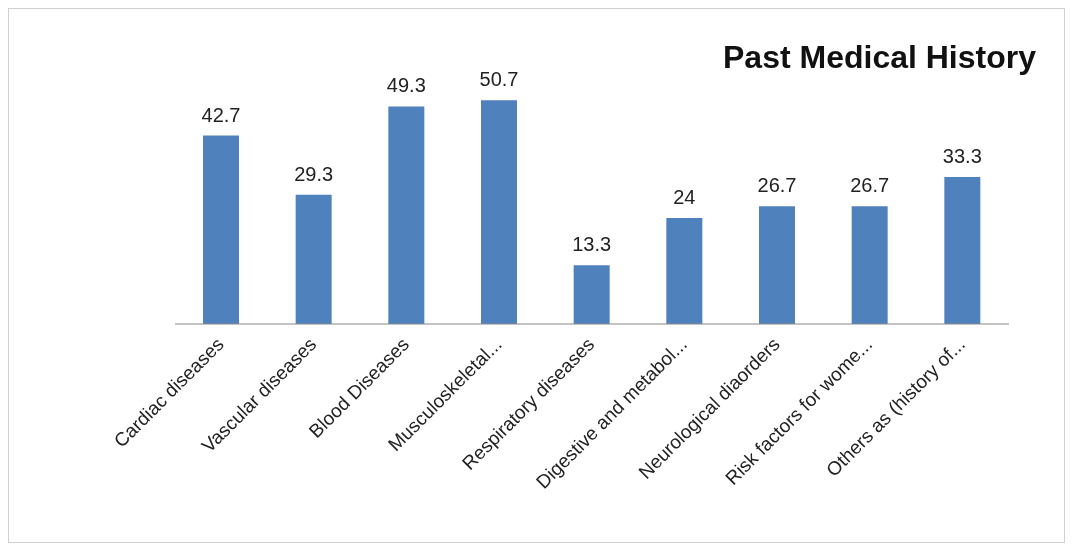 Image resolution: width=1073 pixels, height=551 pixels. Describe the element at coordinates (406, 85) in the screenshot. I see `data-label: 49.3` at that location.